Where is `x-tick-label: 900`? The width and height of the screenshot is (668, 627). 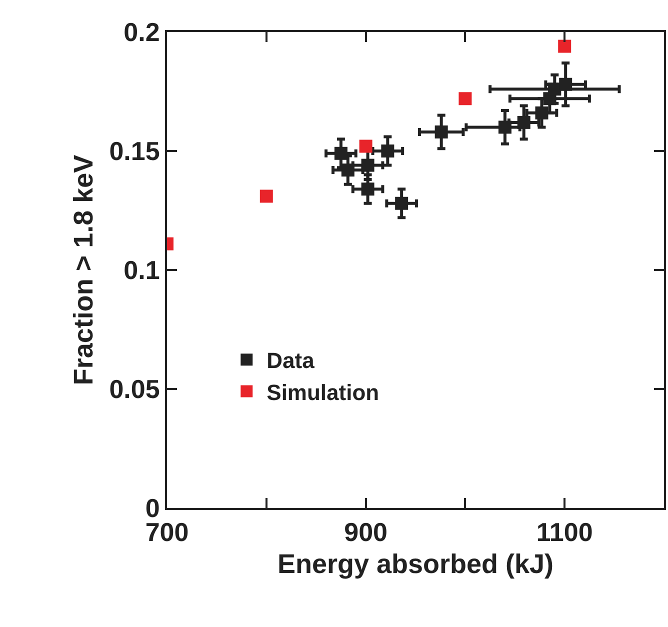
x-tick-label: 900 is located at coordinates (366, 532).